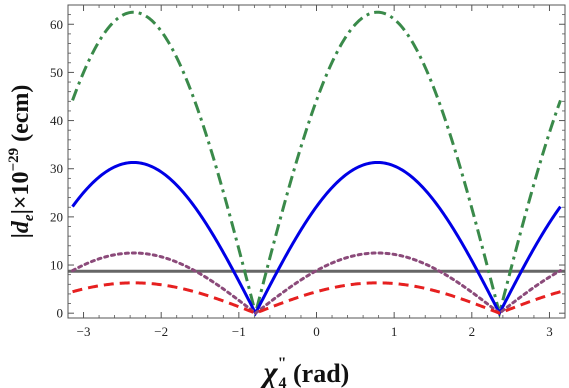 The height and width of the screenshot is (388, 569). What do you see at coordinates (84, 331) in the screenshot?
I see `x-tick-label: −3` at bounding box center [84, 331].